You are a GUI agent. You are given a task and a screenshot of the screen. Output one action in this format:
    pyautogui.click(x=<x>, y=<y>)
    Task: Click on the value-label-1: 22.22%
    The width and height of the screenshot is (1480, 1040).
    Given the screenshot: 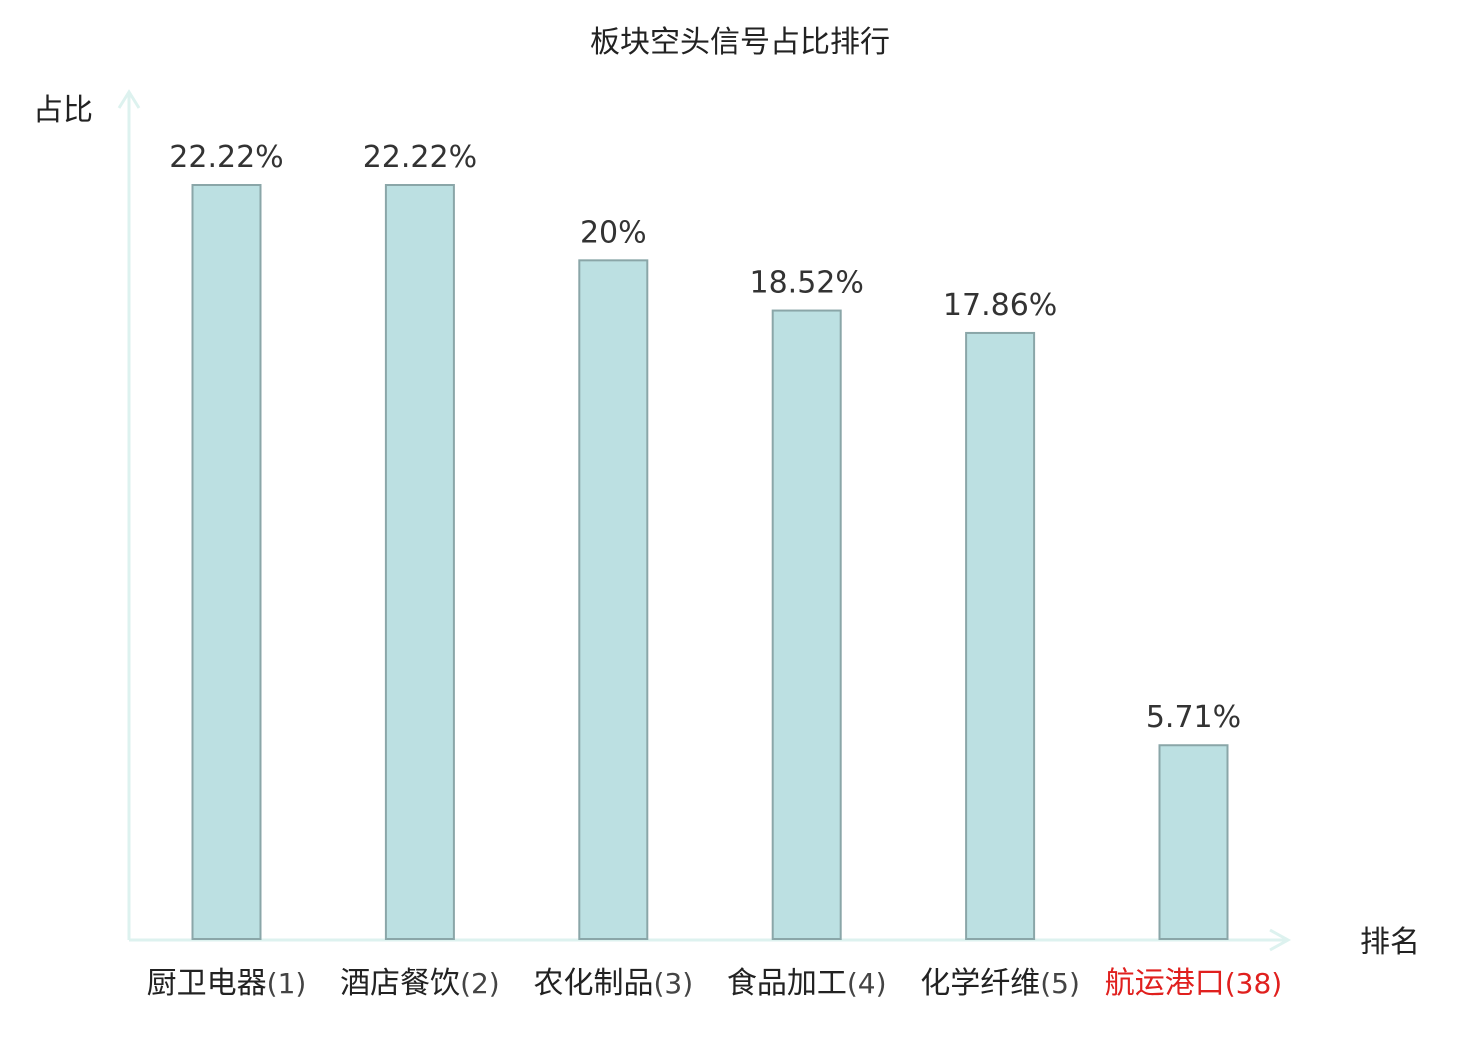 What is the action you would take?
    pyautogui.click(x=226, y=157)
    